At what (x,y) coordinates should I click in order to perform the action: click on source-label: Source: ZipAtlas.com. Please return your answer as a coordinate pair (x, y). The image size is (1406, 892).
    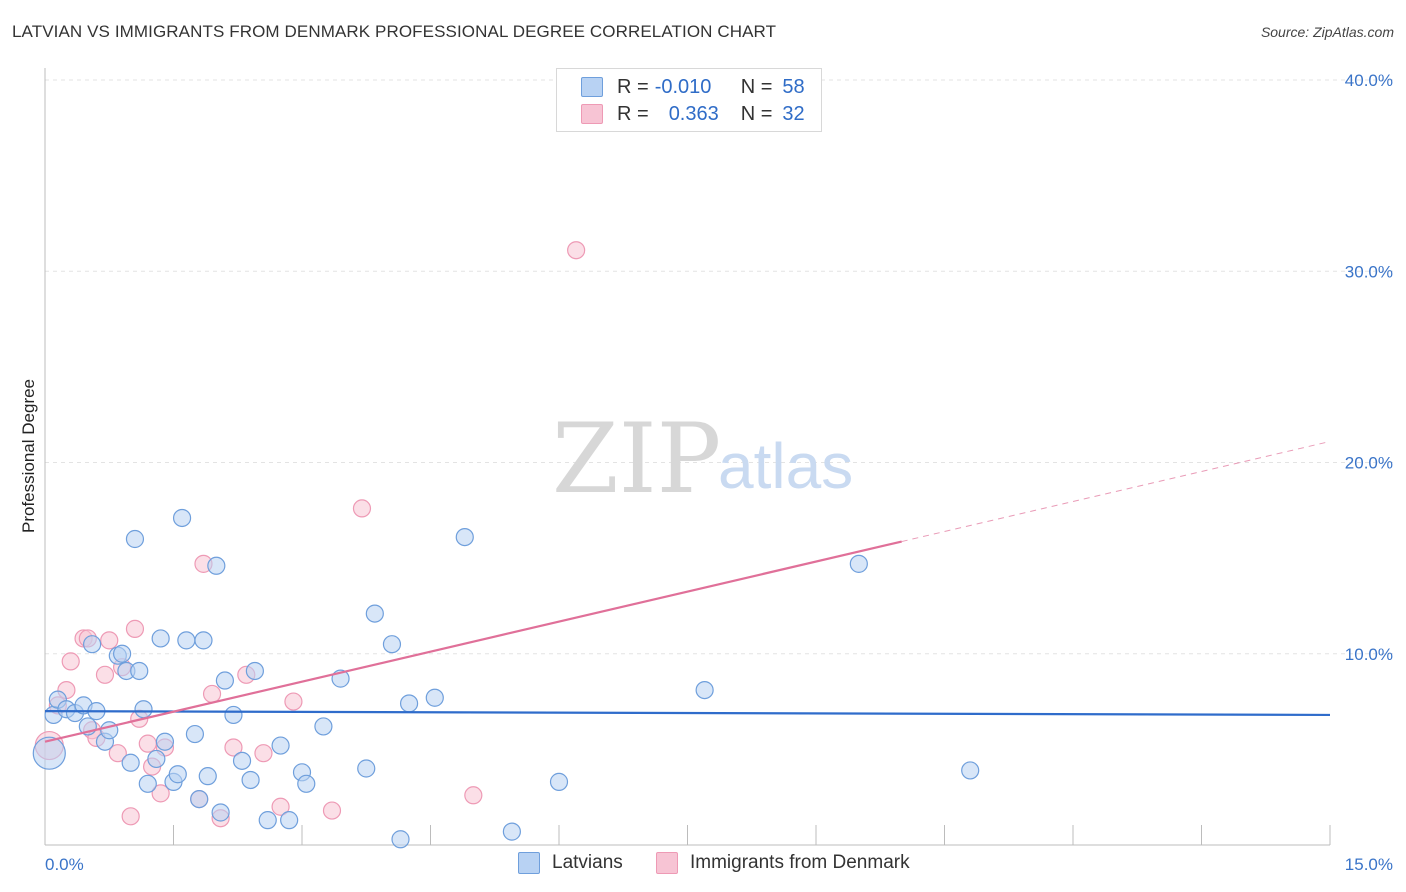
    Looking at the image, I should click on (1327, 32).